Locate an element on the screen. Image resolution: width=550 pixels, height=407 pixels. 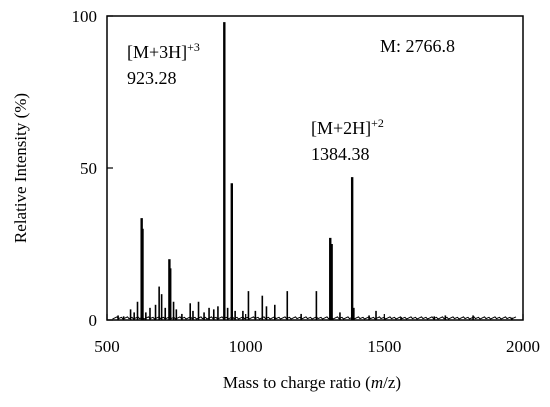
annotation-m2h-charge: +2 is located at coordinates (377, 123).